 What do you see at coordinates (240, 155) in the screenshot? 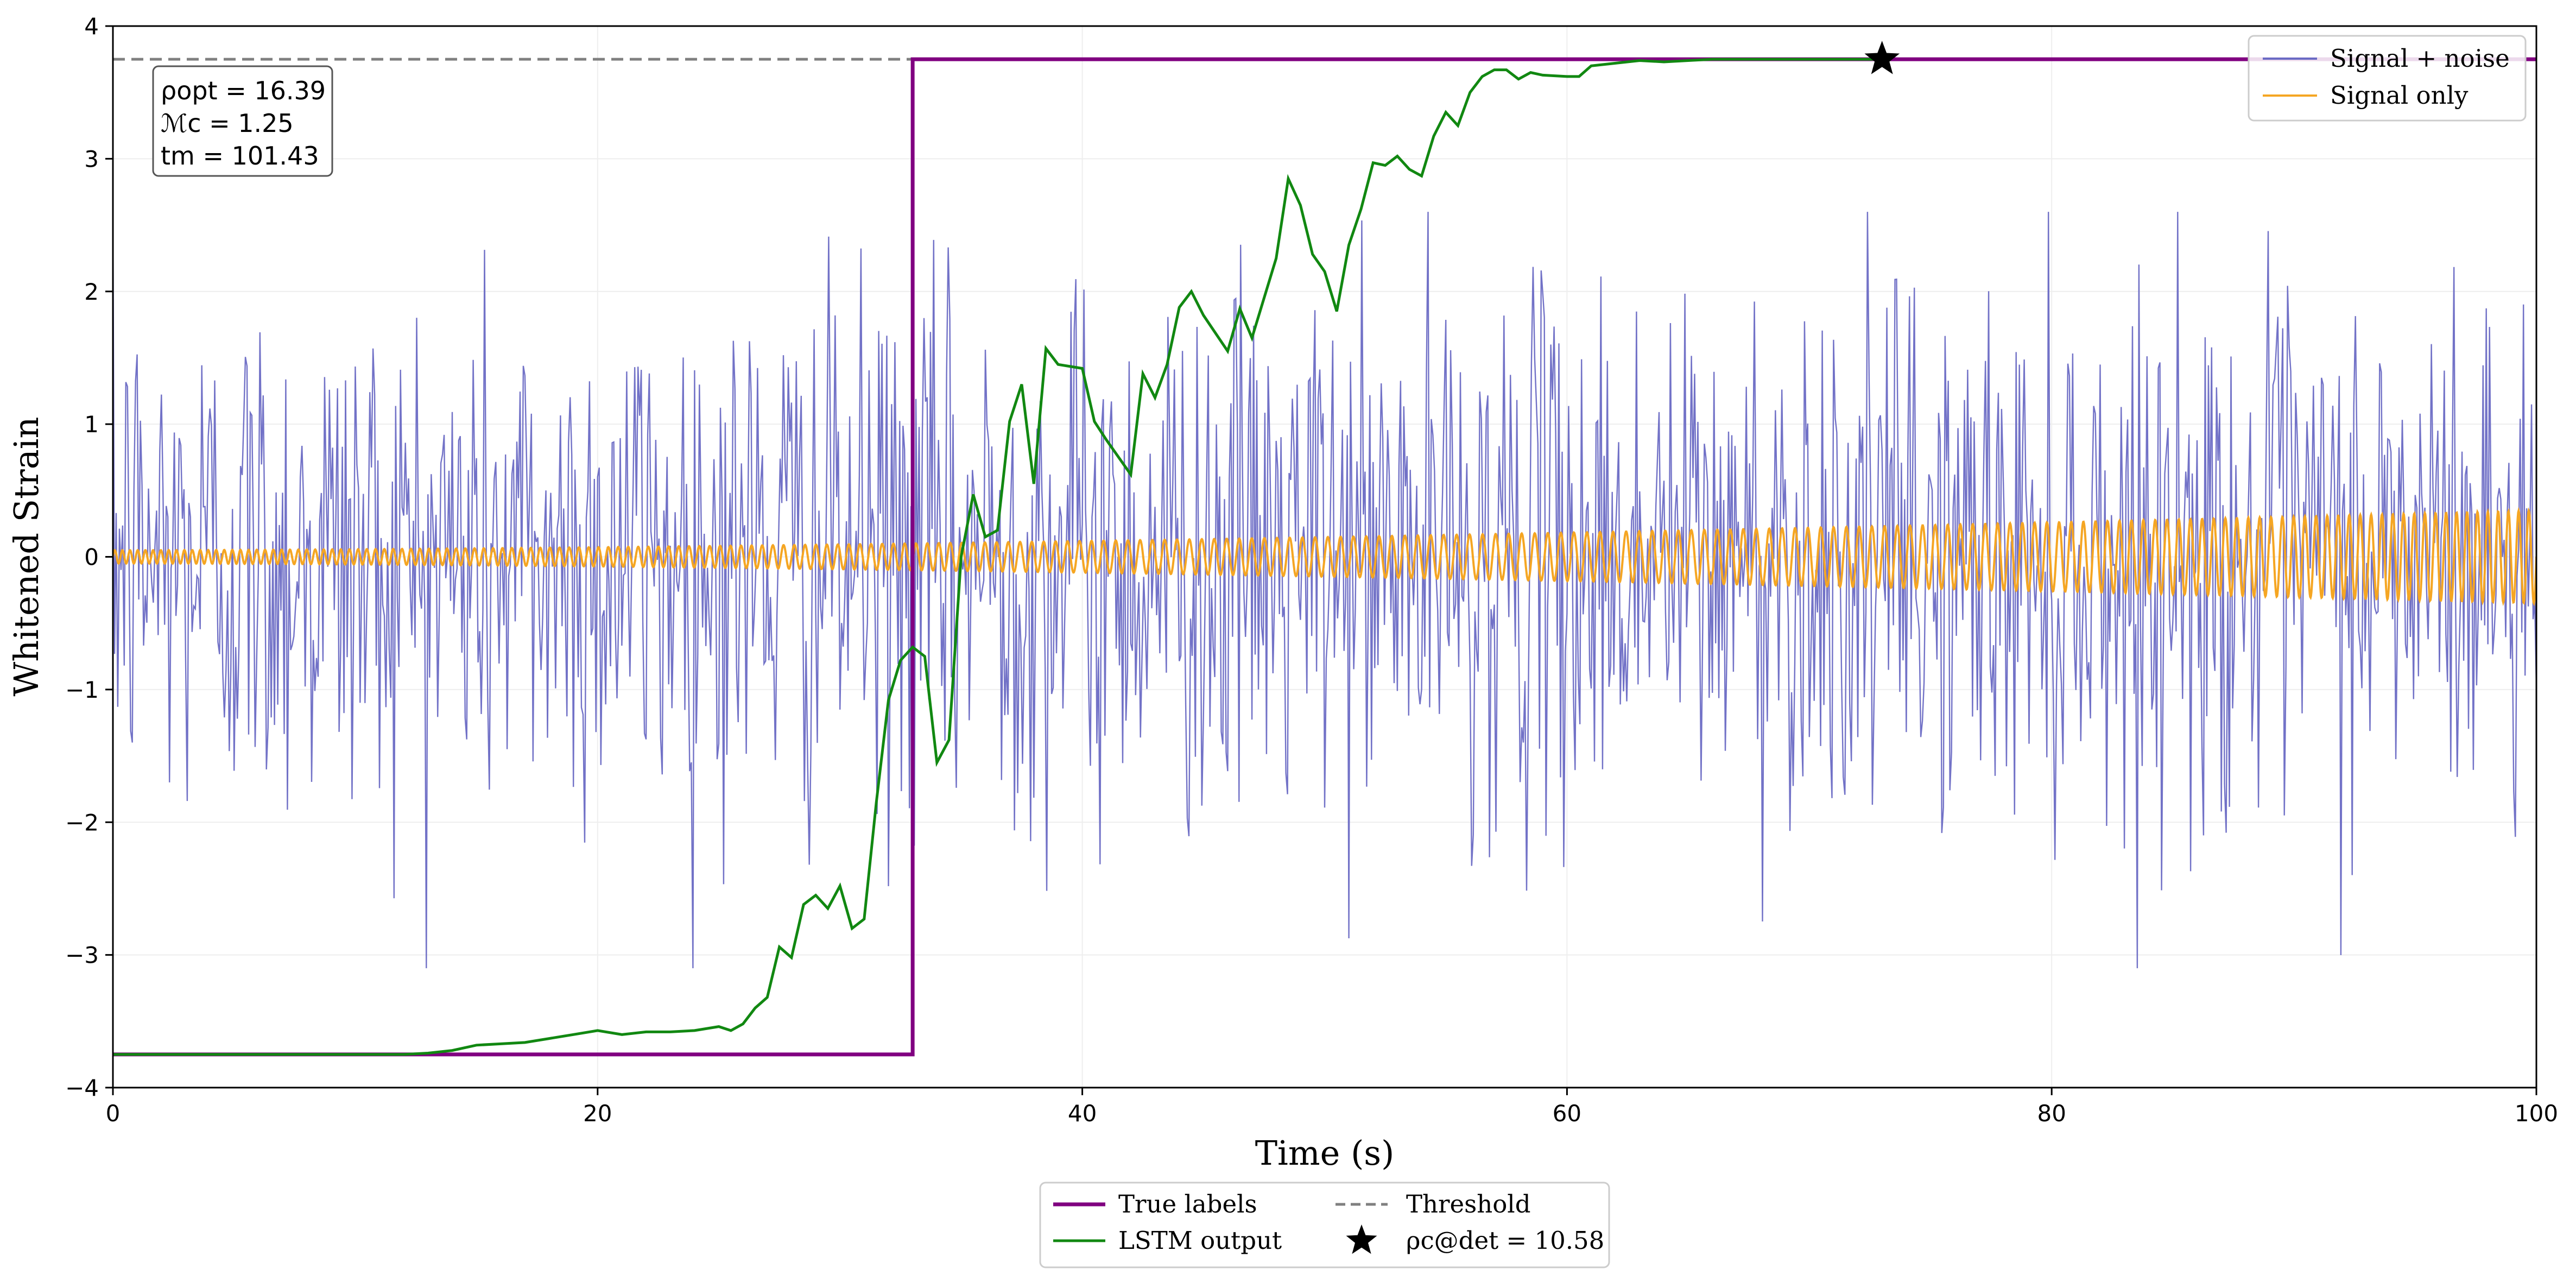
I see `annotation-merger-time: tm = 101.43` at bounding box center [240, 155].